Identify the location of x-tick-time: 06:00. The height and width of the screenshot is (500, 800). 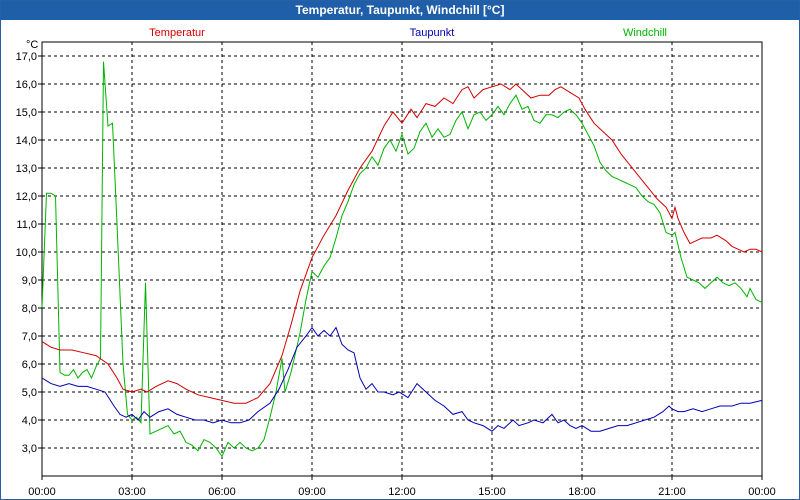
(222, 492).